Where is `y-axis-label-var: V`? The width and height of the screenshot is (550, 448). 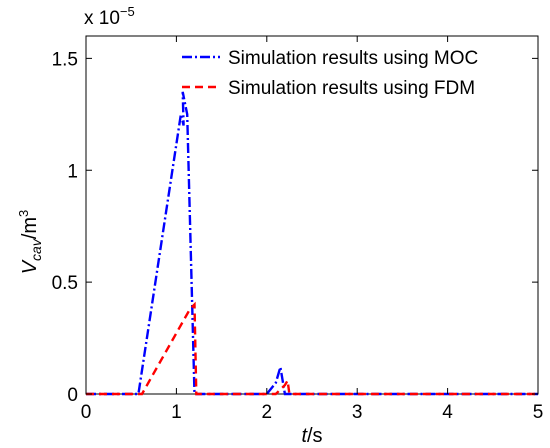
y-axis-label-var: V is located at coordinates (30, 266).